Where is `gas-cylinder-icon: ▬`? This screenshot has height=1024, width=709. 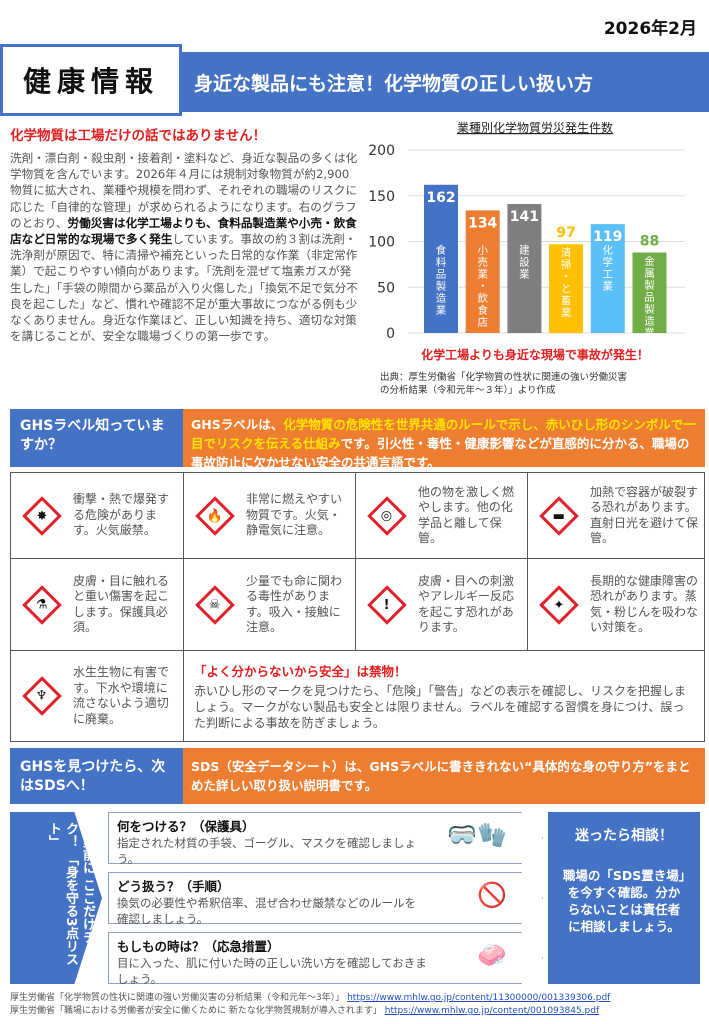 gas-cylinder-icon: ▬ is located at coordinates (559, 515).